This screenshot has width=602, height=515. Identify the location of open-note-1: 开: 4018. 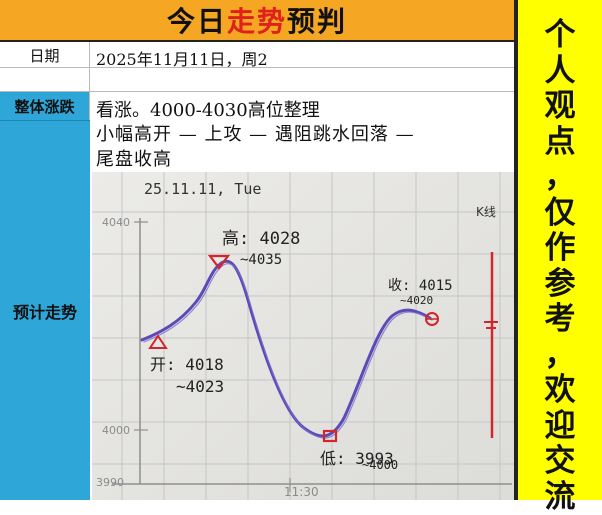
(187, 364).